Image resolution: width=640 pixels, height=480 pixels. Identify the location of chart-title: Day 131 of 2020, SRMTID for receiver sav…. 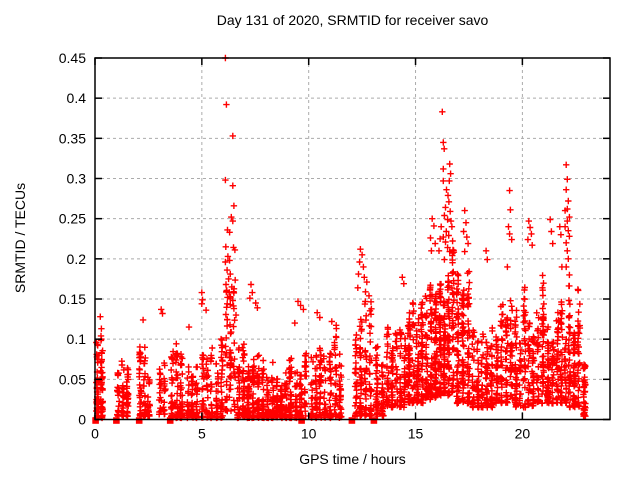
(352, 20).